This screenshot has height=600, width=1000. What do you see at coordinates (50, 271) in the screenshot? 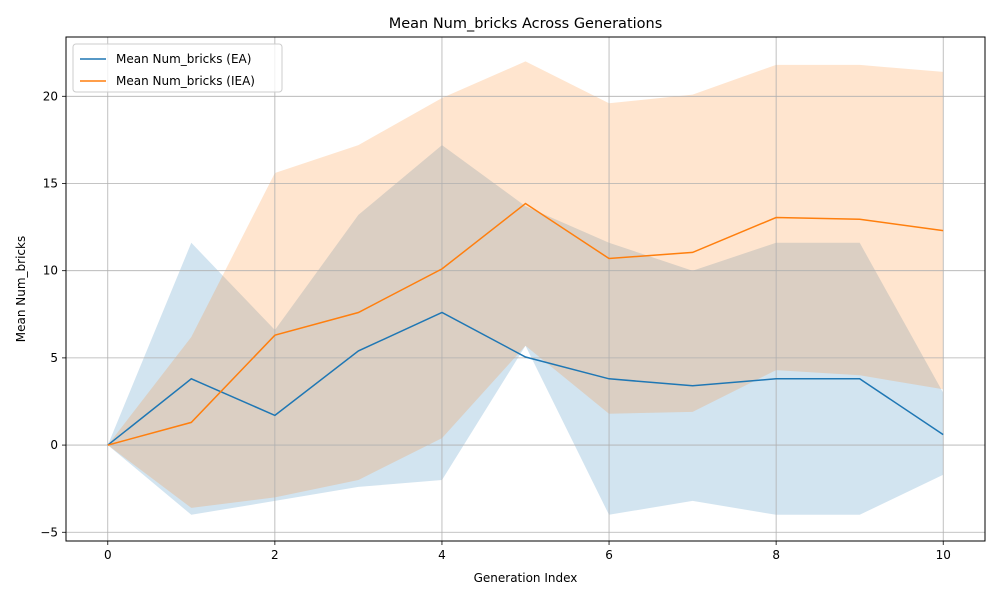
I see `y-tick-label: 10` at bounding box center [50, 271].